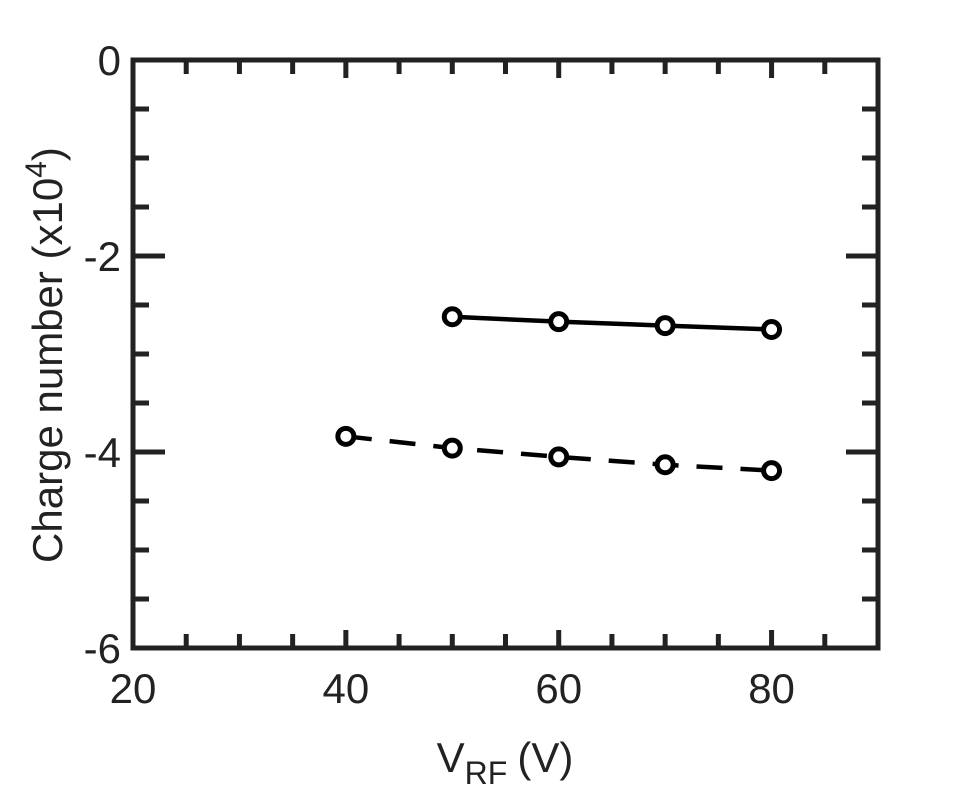 The width and height of the screenshot is (970, 801). I want to click on x-tick-label: 60, so click(558, 688).